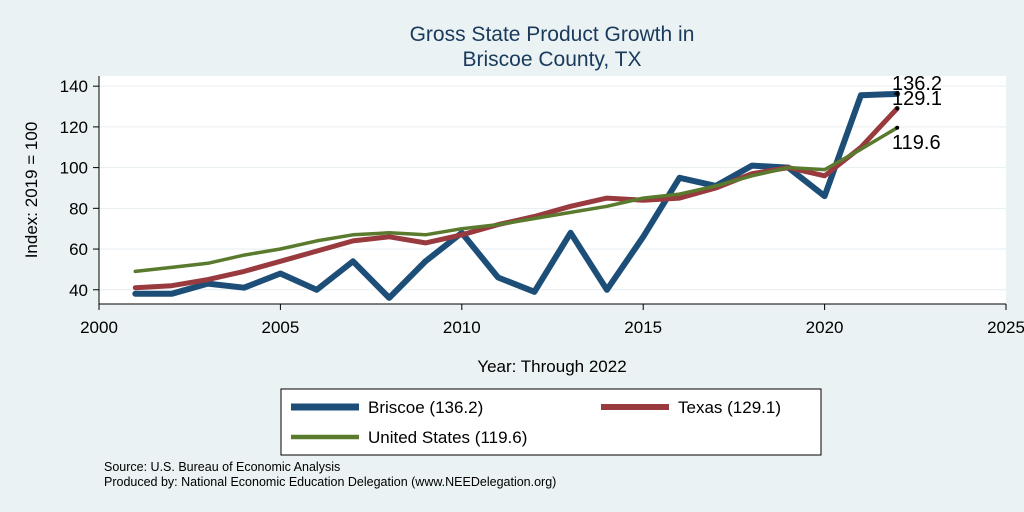  Describe the element at coordinates (447, 437) in the screenshot. I see `legend-label: United States (119.6)` at that location.